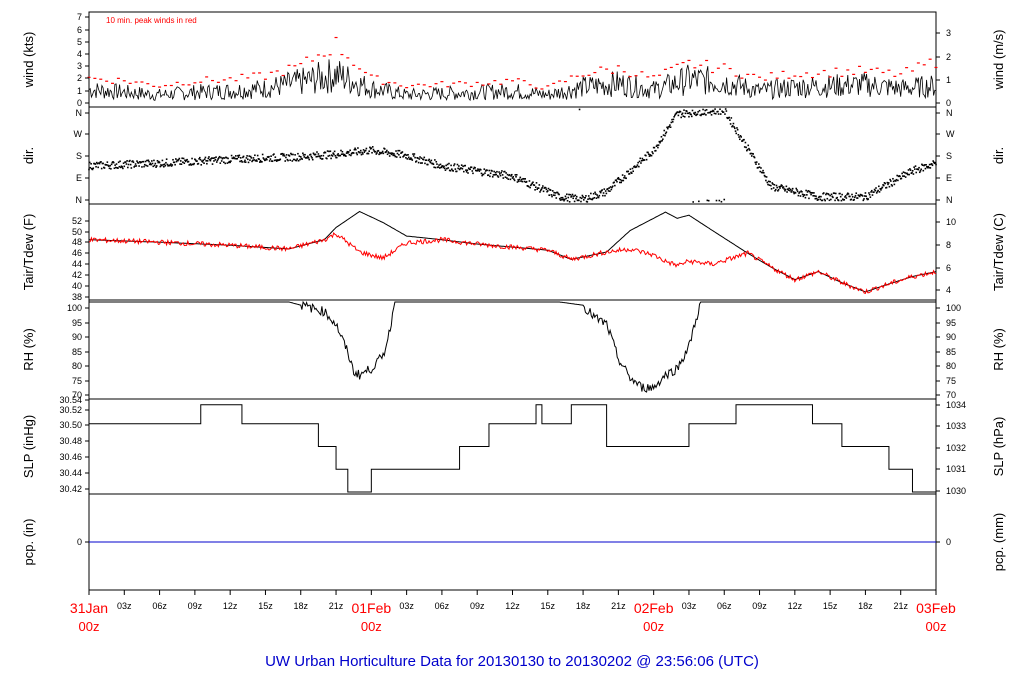 This screenshot has width=1024, height=700. Describe the element at coordinates (951, 337) in the screenshot. I see `ytick-right-rh: 90` at that location.